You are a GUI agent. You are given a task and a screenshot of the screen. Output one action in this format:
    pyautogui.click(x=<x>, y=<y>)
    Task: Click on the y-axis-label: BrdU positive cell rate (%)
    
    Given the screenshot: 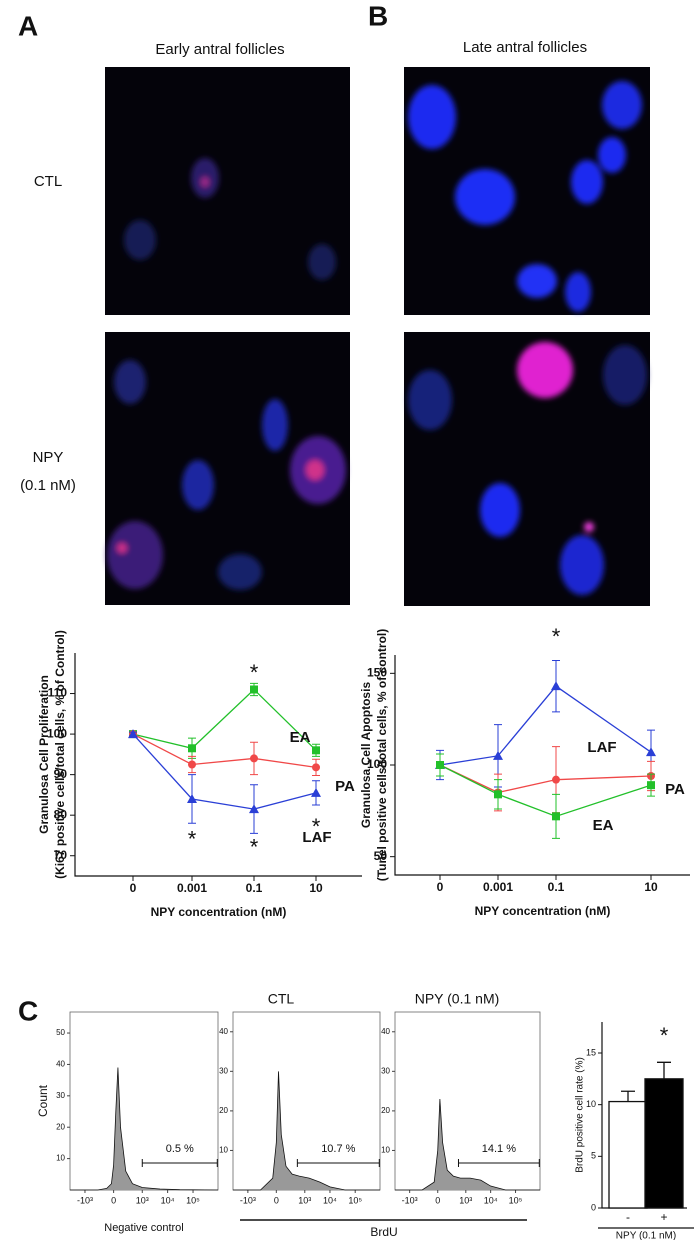 What is the action you would take?
    pyautogui.click(x=580, y=1115)
    